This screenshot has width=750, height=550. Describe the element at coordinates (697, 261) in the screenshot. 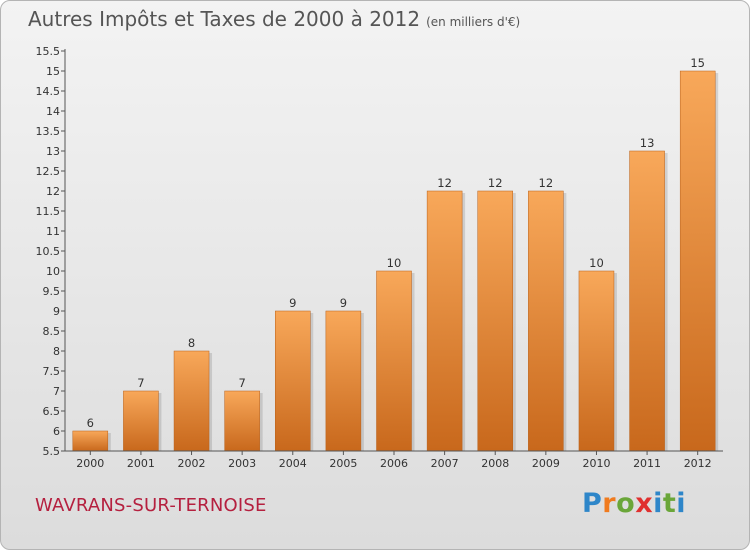

I see `bar-2012` at that location.